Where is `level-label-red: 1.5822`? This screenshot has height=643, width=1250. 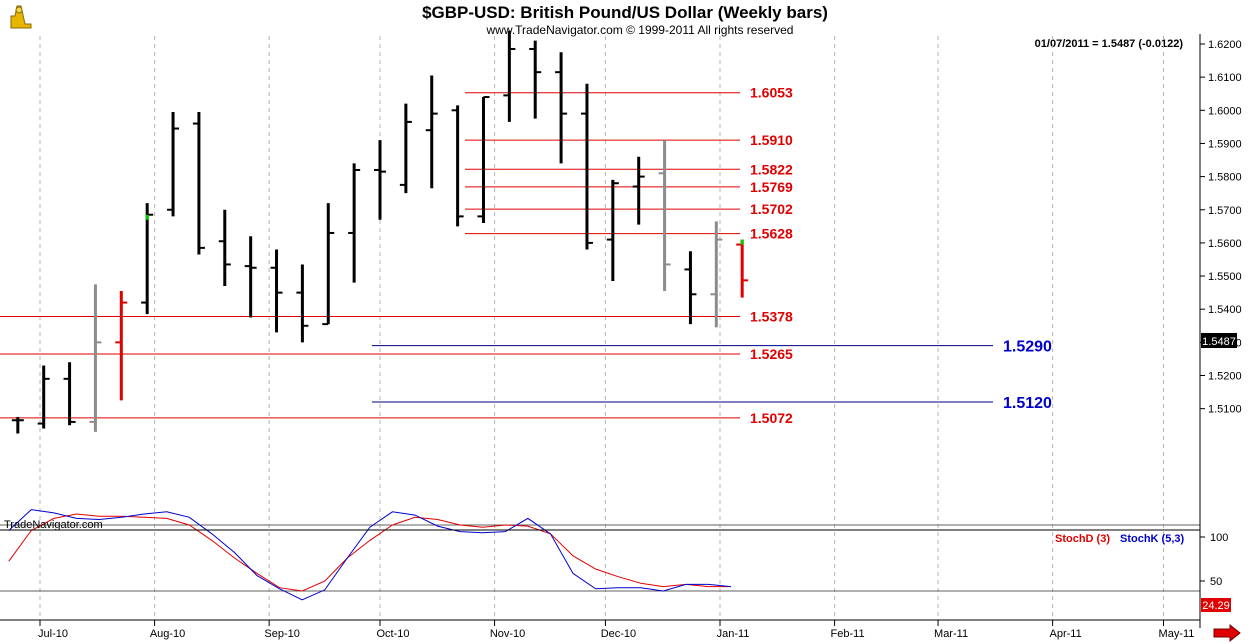
level-label-red: 1.5822 is located at coordinates (771, 169).